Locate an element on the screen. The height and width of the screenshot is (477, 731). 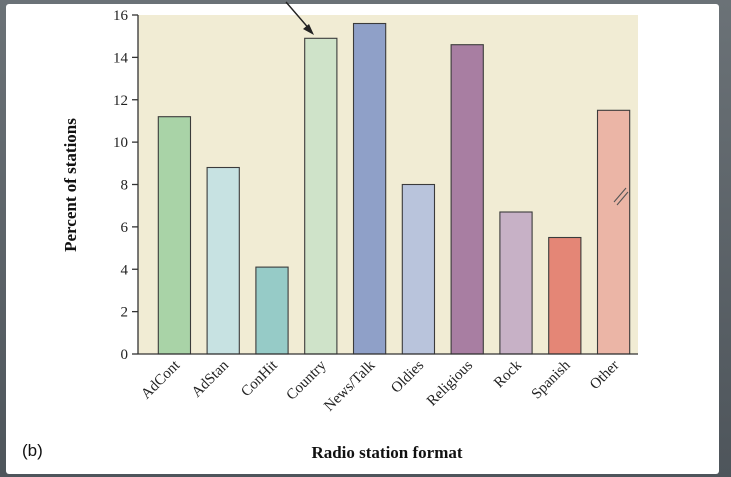
y-tick-label: 0 is located at coordinates (125, 355).